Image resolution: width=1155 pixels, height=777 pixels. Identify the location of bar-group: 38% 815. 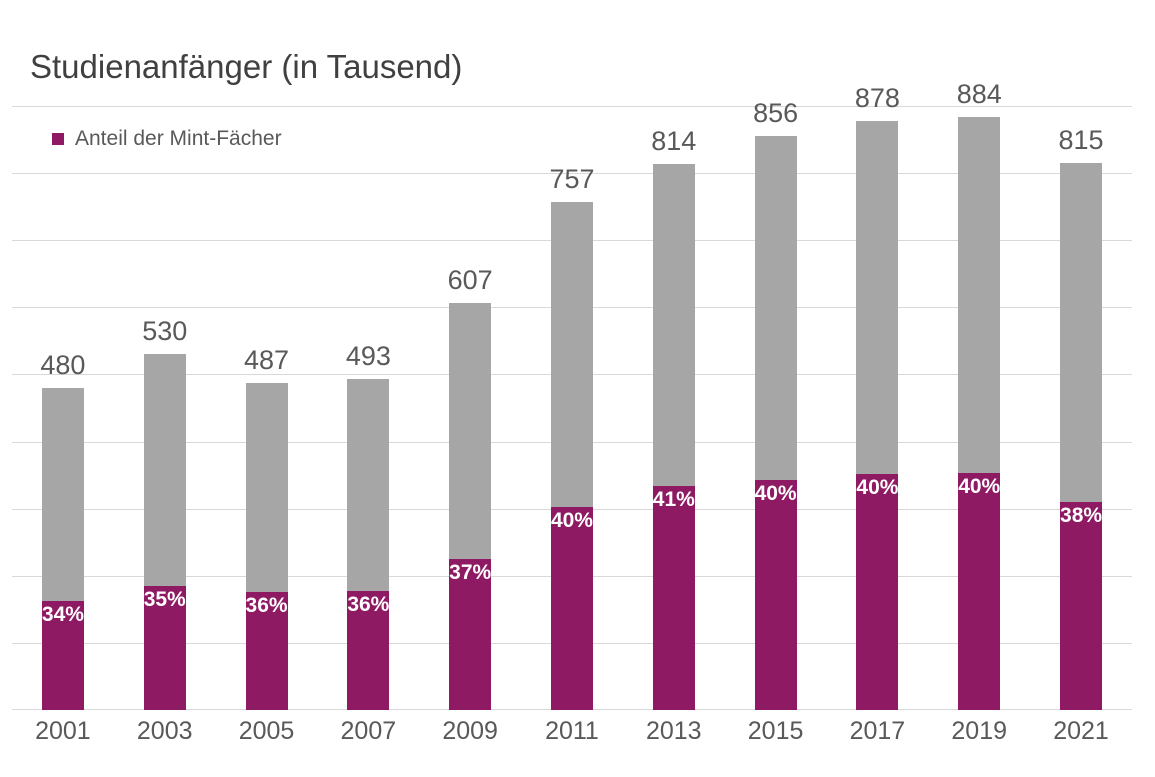
(1081, 408).